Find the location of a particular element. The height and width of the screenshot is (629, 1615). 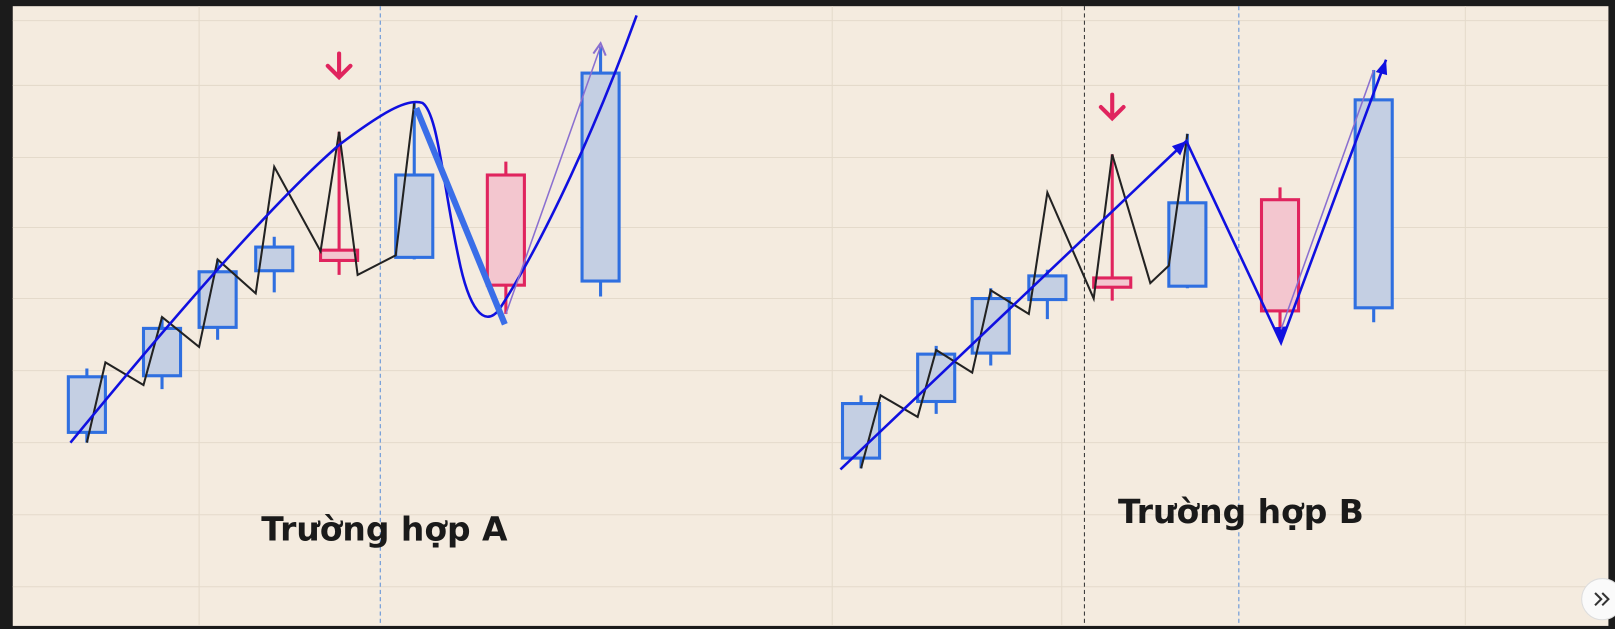

scroll-button is located at coordinates (1598, 599).